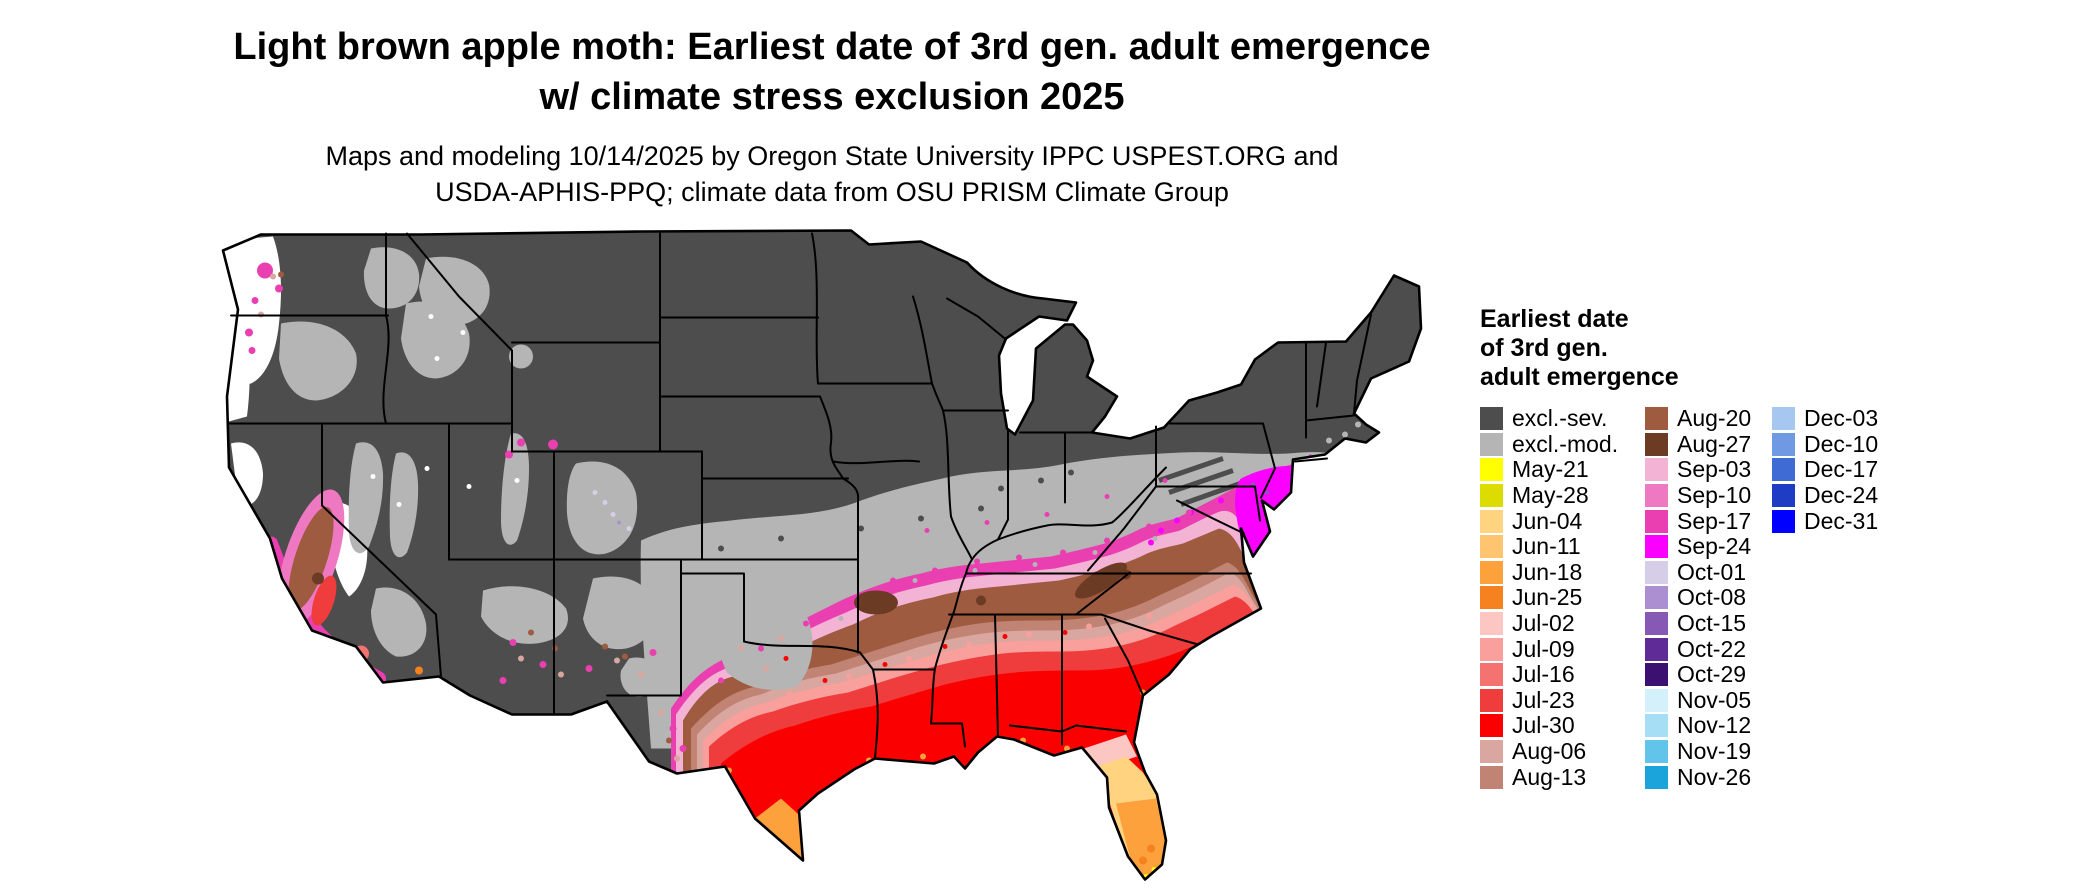 The width and height of the screenshot is (2100, 892). I want to click on legend-label: Nov-05, so click(1714, 699).